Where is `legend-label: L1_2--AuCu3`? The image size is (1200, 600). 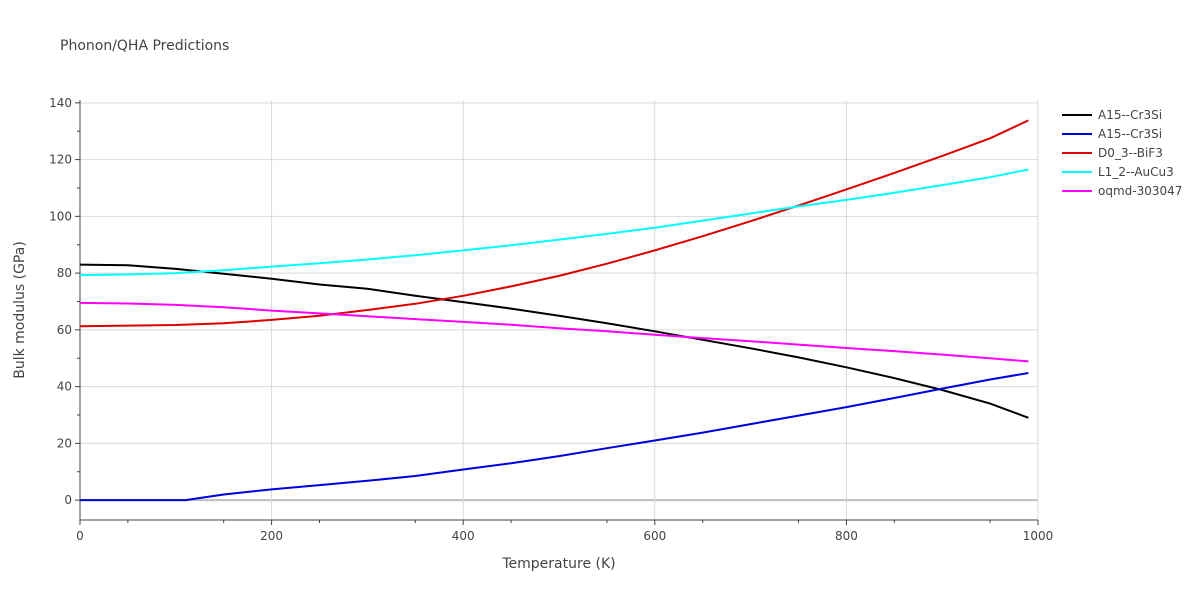
legend-label: L1_2--AuCu3 is located at coordinates (1136, 172).